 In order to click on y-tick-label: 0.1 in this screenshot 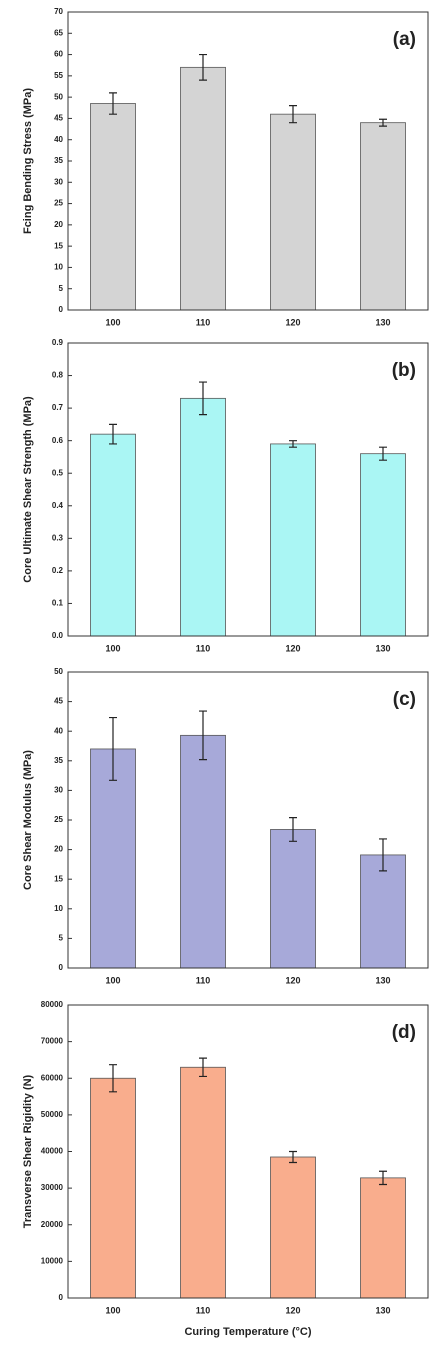, I will do `click(58, 603)`.